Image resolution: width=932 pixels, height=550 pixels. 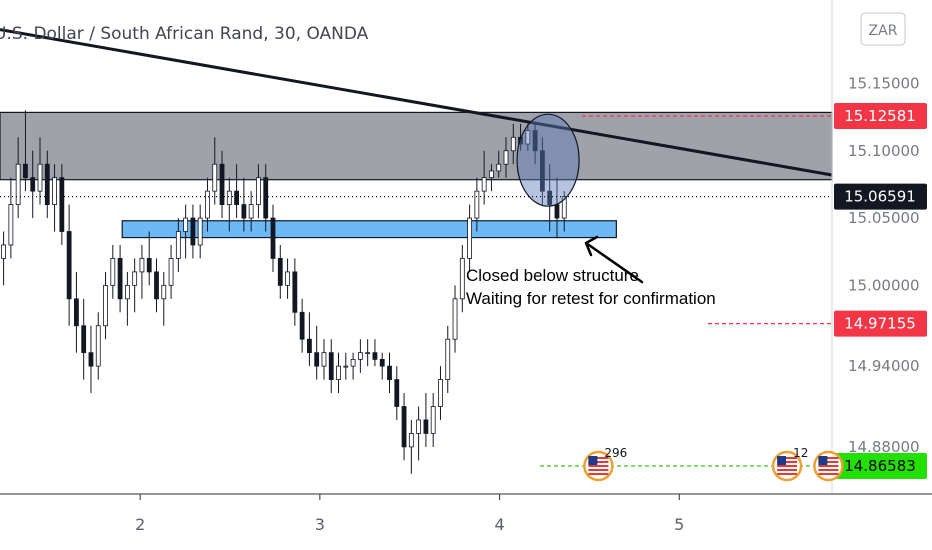 What do you see at coordinates (593, 460) in the screenshot?
I see `flag-canton` at bounding box center [593, 460].